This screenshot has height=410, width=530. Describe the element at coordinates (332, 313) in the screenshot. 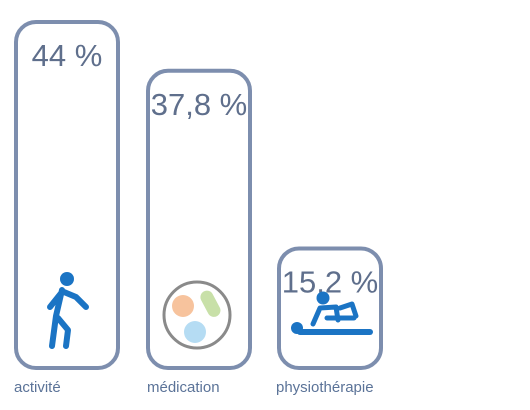

I see `physiotherapy-icon` at that location.